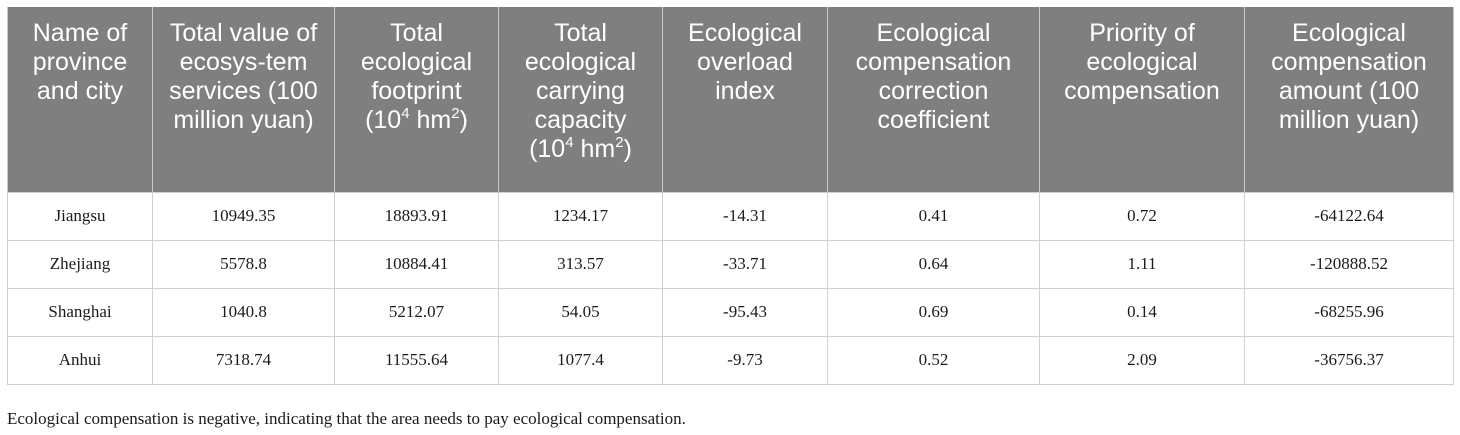 Image resolution: width=1460 pixels, height=435 pixels. I want to click on header-footprint: Total ecological footprint (104 hm2), so click(416, 99).